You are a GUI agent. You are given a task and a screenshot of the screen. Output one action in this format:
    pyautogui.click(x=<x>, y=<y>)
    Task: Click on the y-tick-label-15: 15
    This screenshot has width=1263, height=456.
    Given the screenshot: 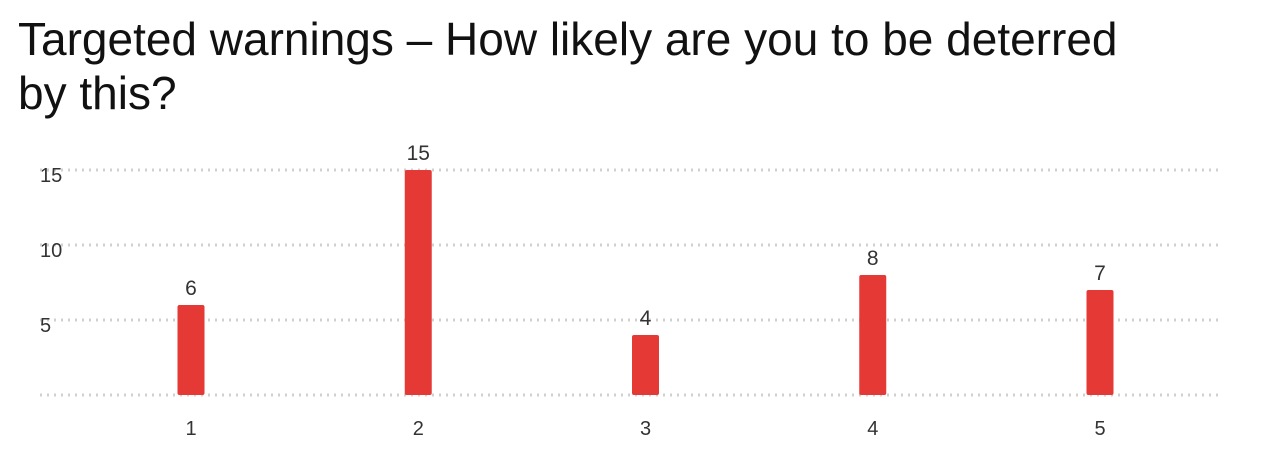 What is the action you would take?
    pyautogui.click(x=51, y=176)
    